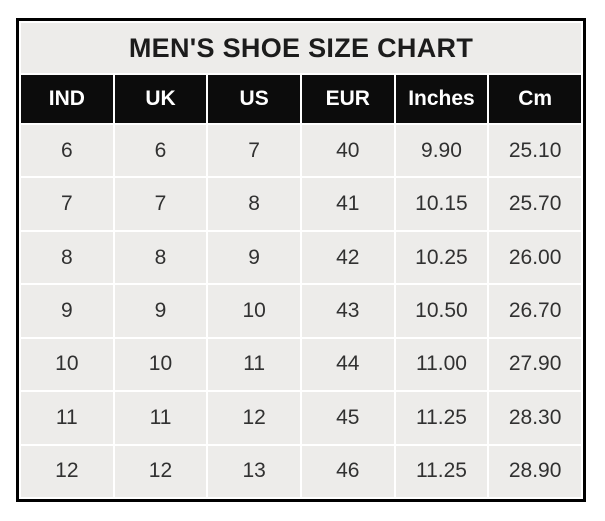 The width and height of the screenshot is (605, 521). What do you see at coordinates (254, 99) in the screenshot?
I see `column-header-us: US` at bounding box center [254, 99].